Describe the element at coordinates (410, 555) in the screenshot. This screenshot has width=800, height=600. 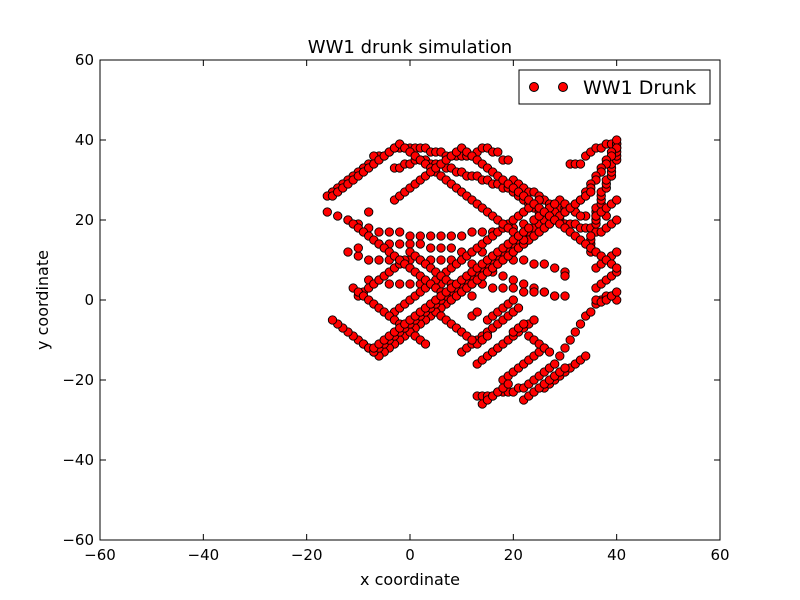
I see `x-tick-label: 0` at that location.